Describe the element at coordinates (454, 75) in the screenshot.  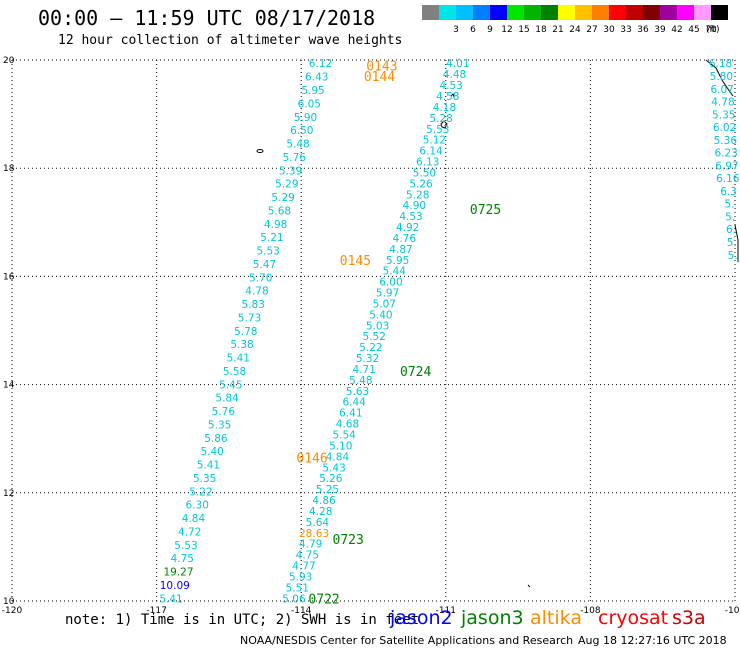
I see `wave-height-label: 4.48` at that location.